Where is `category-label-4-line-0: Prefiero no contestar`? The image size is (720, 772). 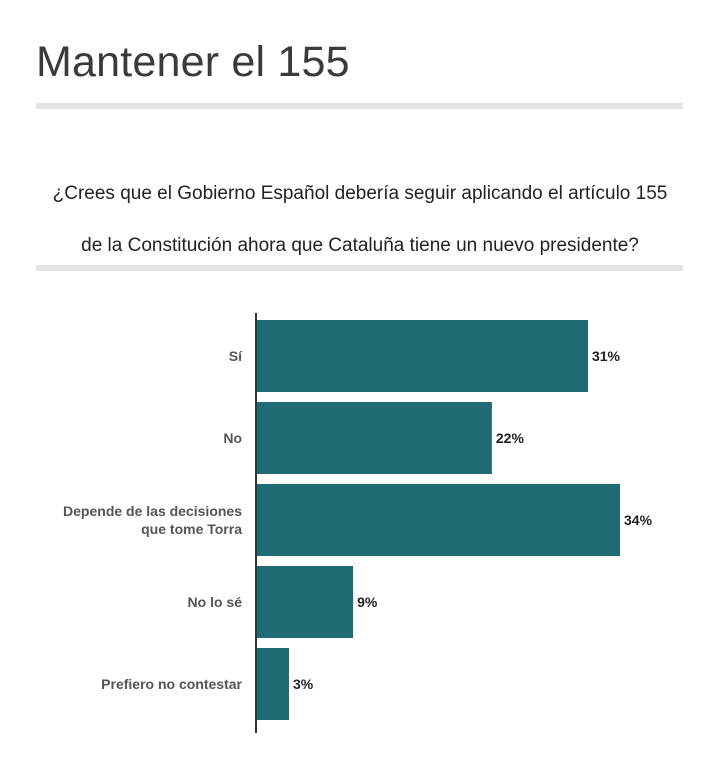 category-label-4-line-0: Prefiero no contestar is located at coordinates (171, 684).